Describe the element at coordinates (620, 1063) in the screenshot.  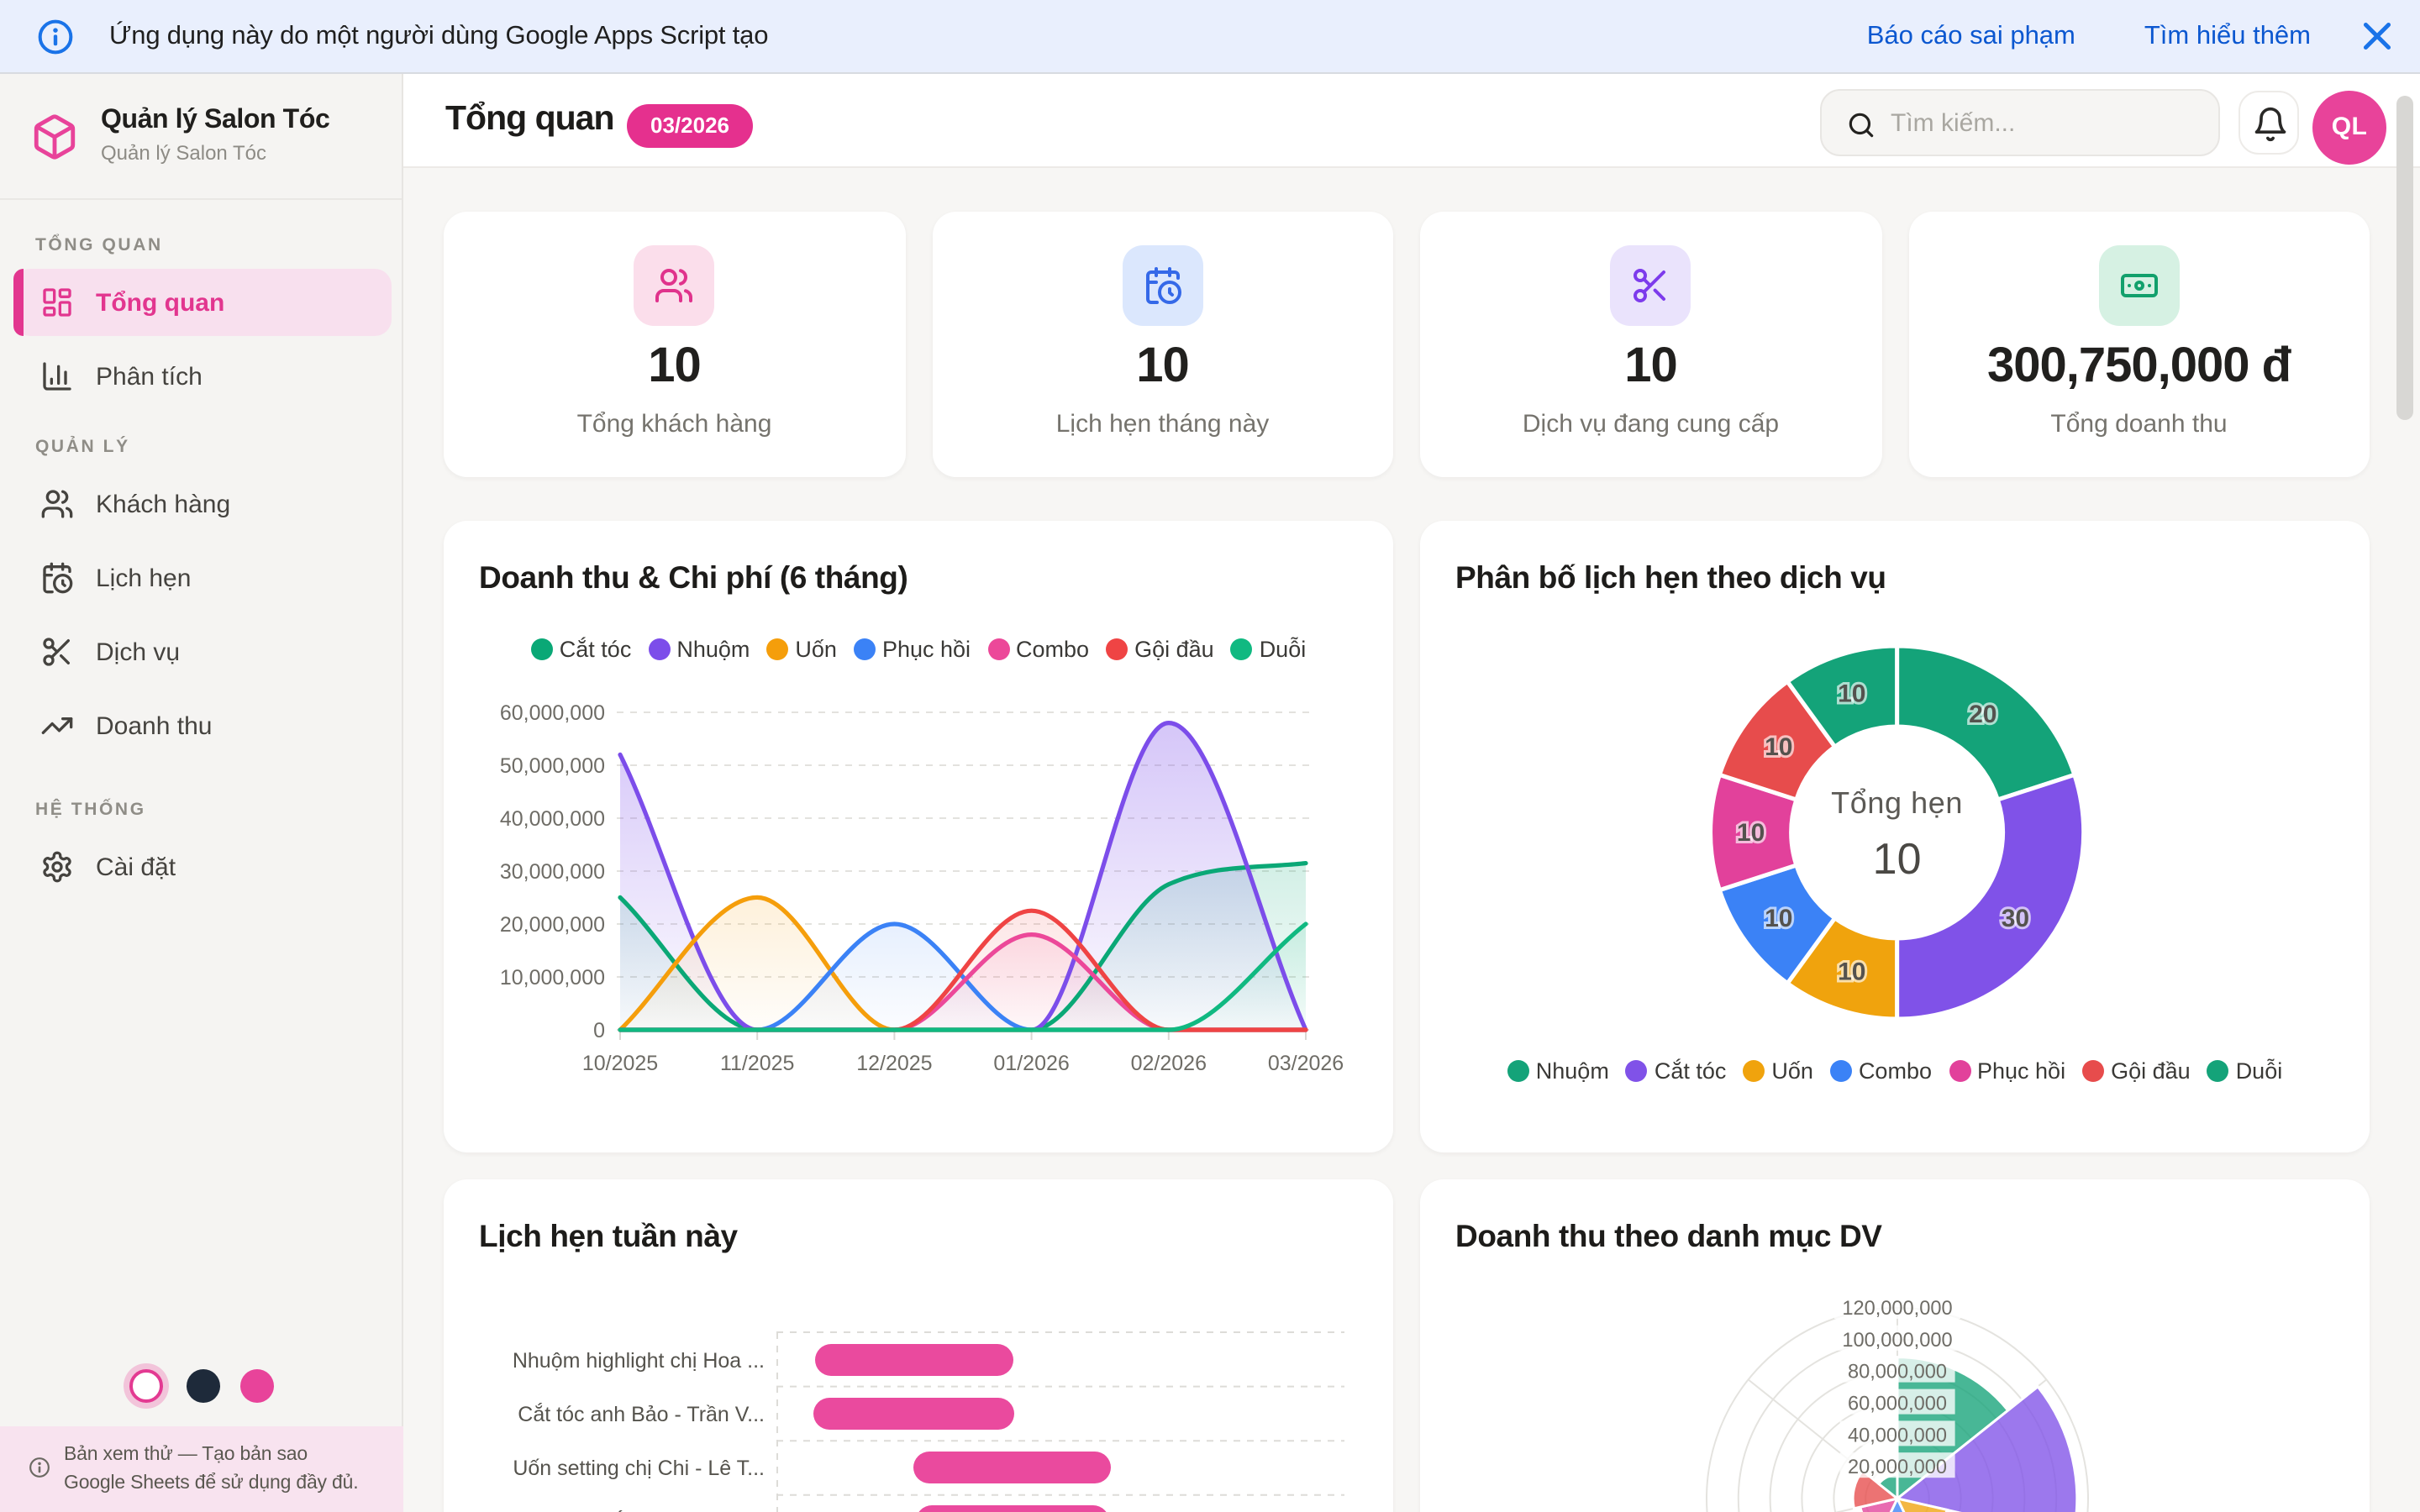
I see `svg-text: 10/2025` at that location.